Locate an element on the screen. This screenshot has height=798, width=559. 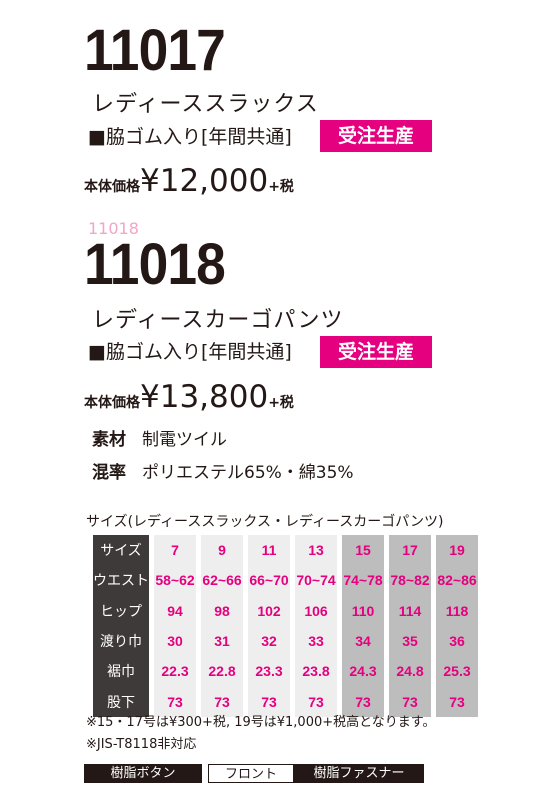
product-spec-cargo: ■脇ゴム入り[年間共通] is located at coordinates (190, 352).